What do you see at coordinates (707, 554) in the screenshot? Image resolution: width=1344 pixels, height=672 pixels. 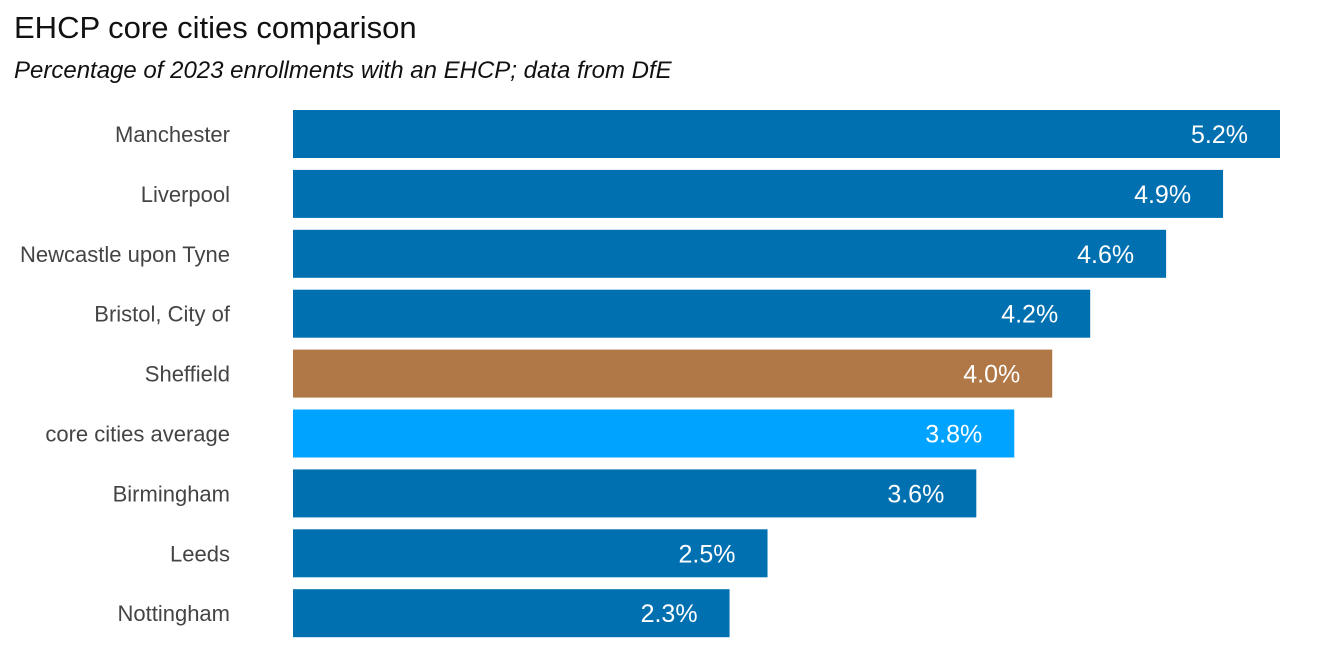 I see `value-label-leeds: 2.5%` at bounding box center [707, 554].